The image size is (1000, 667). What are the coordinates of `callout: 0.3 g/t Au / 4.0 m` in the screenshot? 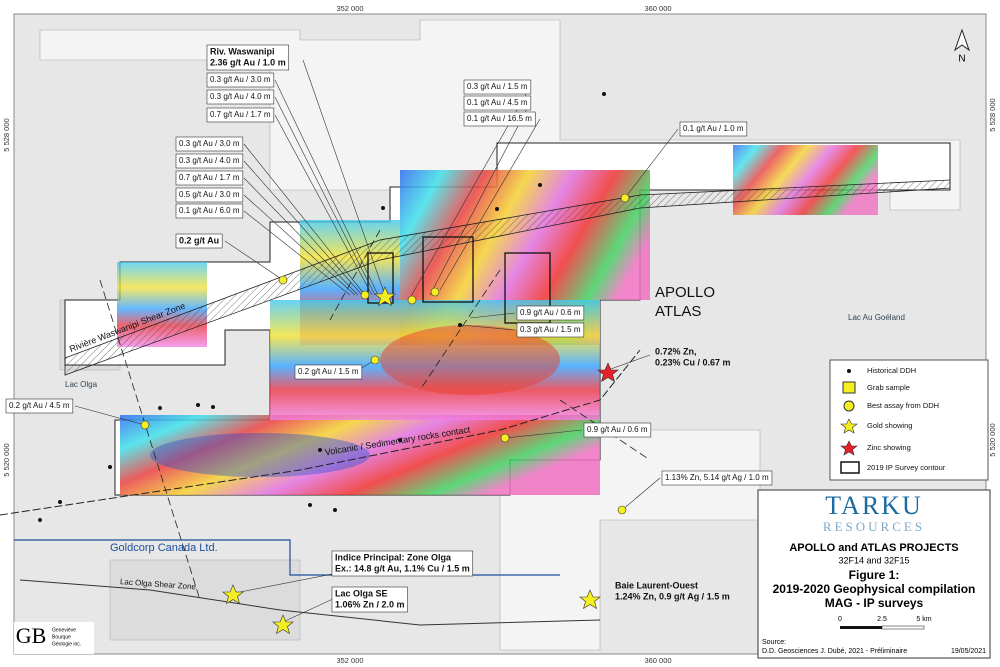 It's located at (209, 161).